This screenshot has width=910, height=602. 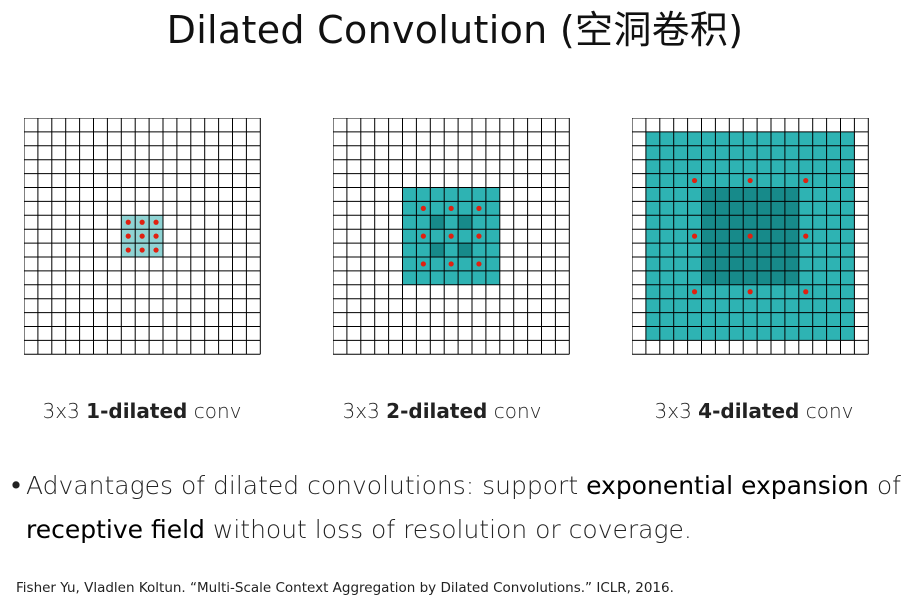 I want to click on dilation-1-grid, so click(x=142, y=236).